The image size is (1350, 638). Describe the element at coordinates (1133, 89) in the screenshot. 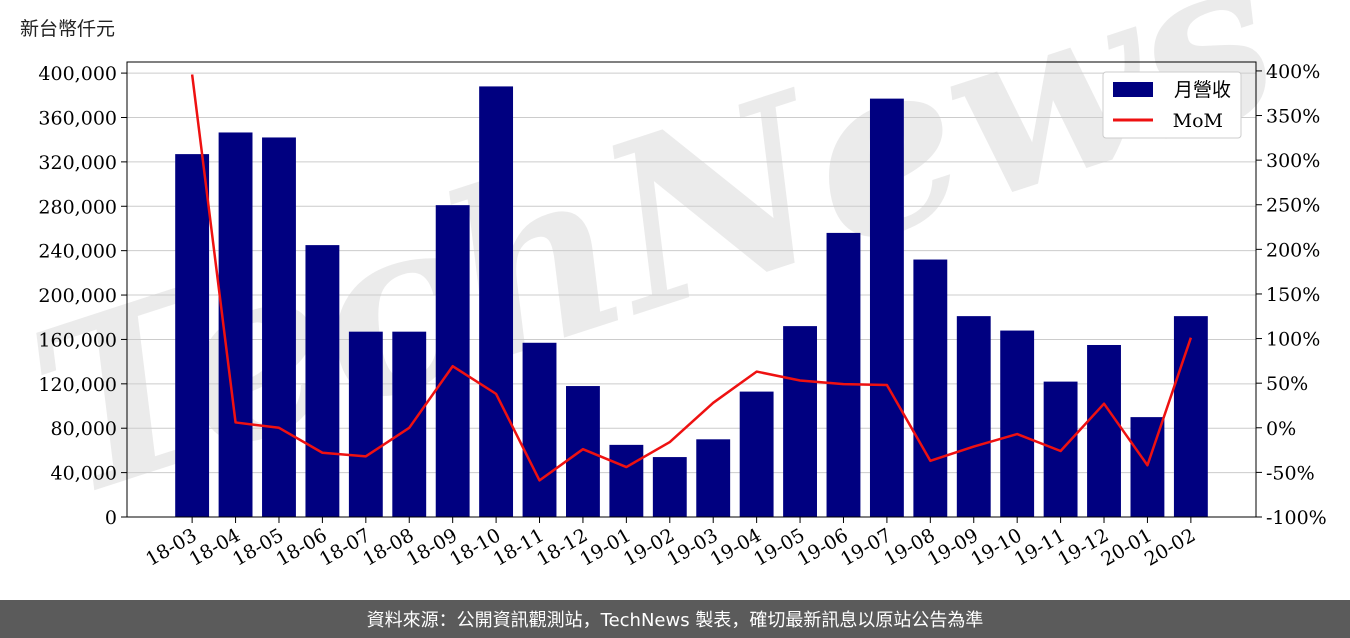

I see `legend-swatch-bar` at that location.